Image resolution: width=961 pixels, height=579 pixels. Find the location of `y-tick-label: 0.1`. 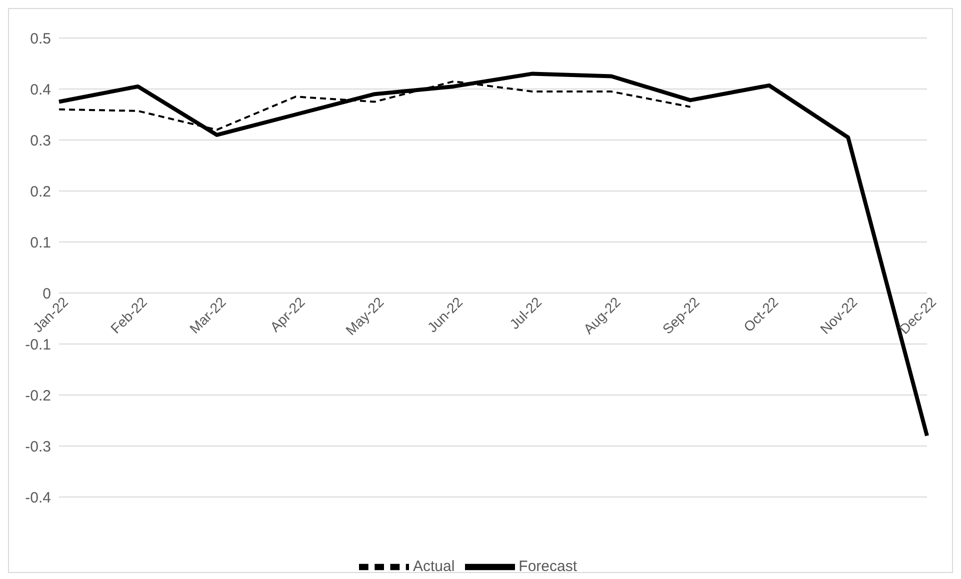

y-tick-label: 0.1 is located at coordinates (40, 243).